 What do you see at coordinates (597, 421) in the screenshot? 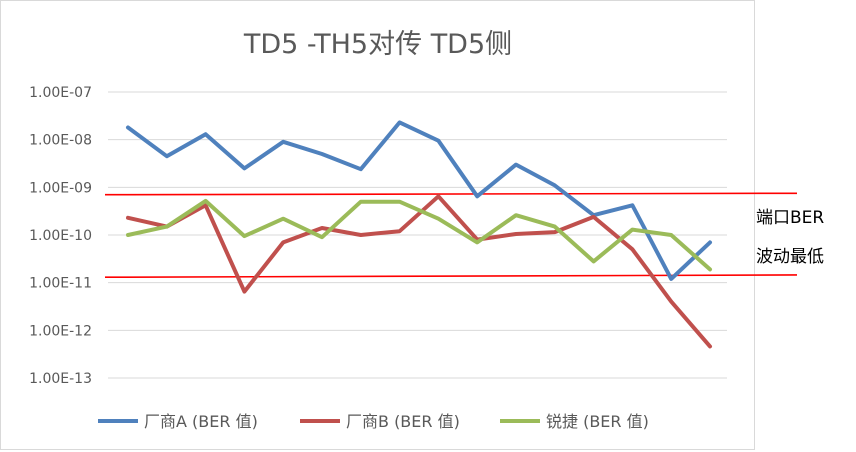
I see `legend-label-3: 锐捷 (BER 值)` at bounding box center [597, 421].